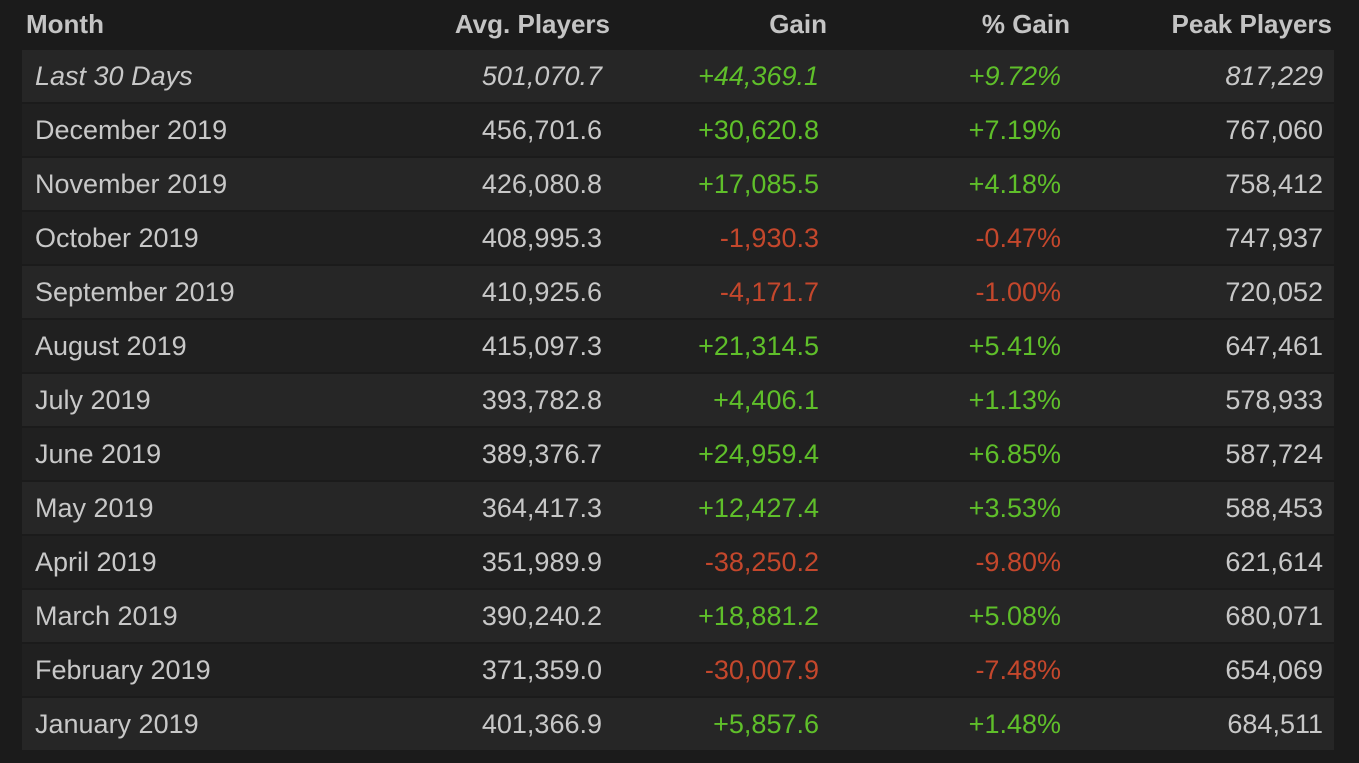 The image size is (1359, 763). Describe the element at coordinates (94, 508) in the screenshot. I see `month-cell: May 2019` at that location.